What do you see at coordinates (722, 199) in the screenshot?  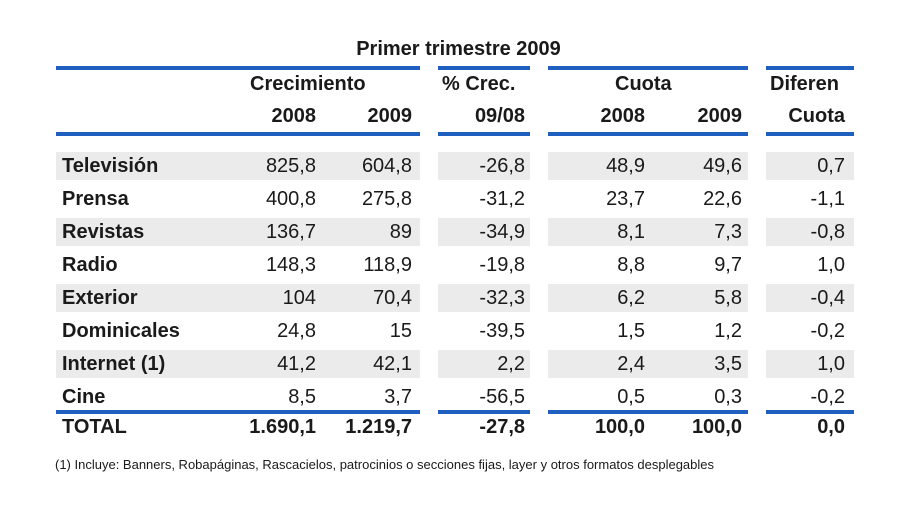 I see `row-q2009: 22,6` at bounding box center [722, 199].